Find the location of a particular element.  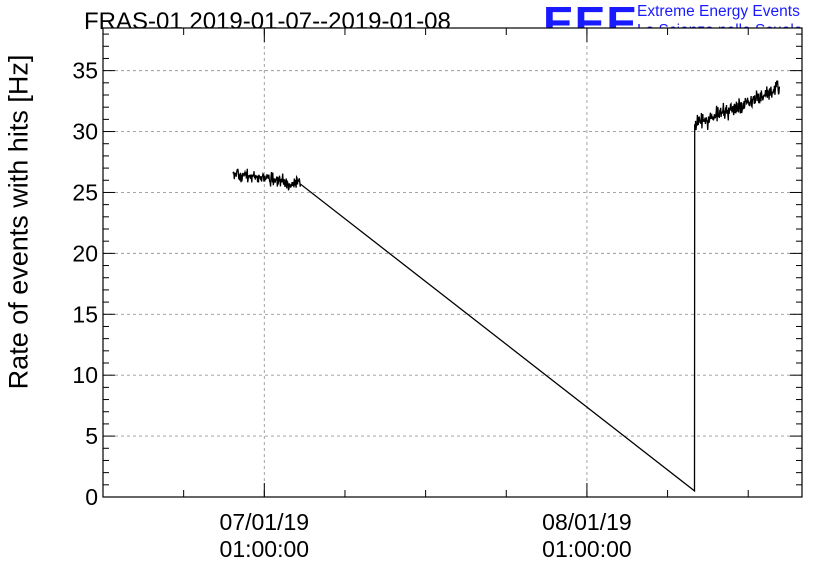

y-tick-label: 10 is located at coordinates (85, 375).